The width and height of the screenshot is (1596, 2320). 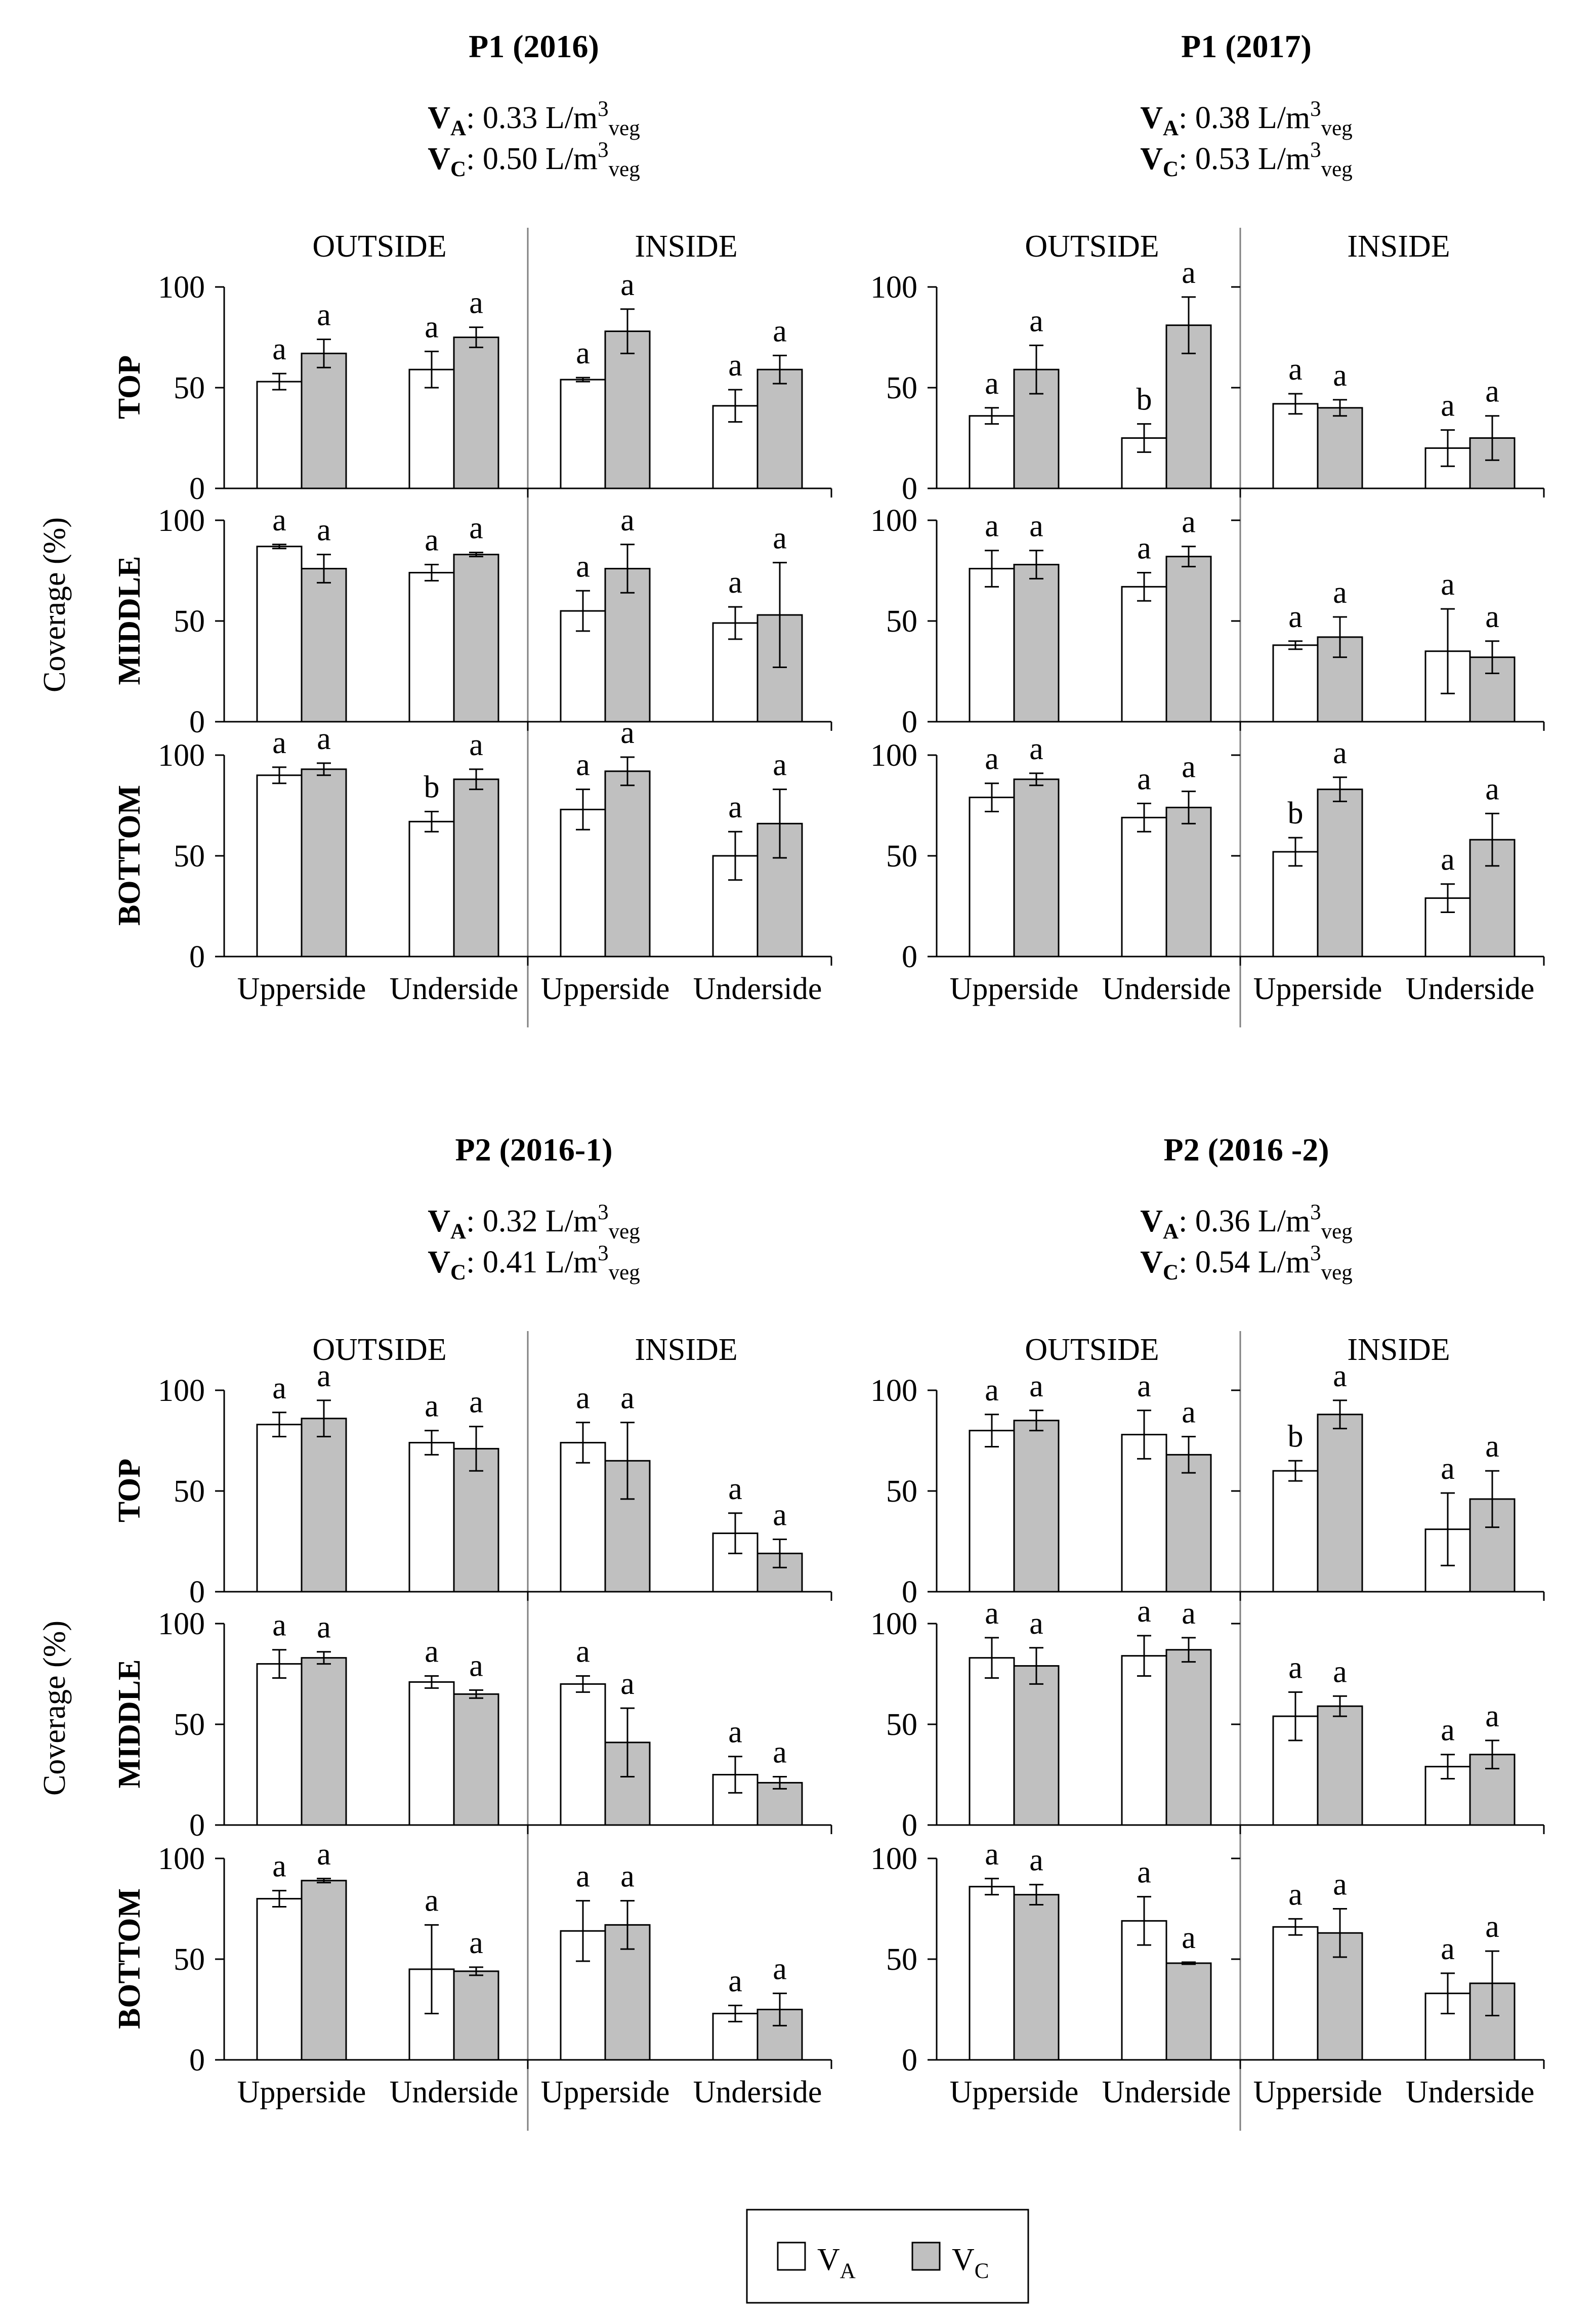 What do you see at coordinates (836, 2263) in the screenshot?
I see `legend-label: VA` at bounding box center [836, 2263].